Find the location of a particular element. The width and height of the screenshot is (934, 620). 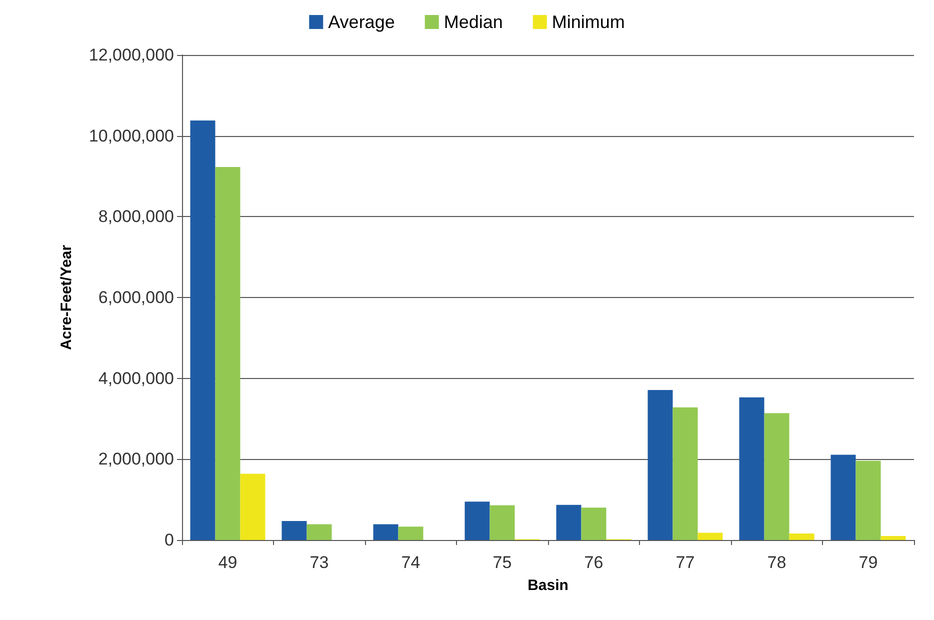

legend-label: Median is located at coordinates (473, 22).